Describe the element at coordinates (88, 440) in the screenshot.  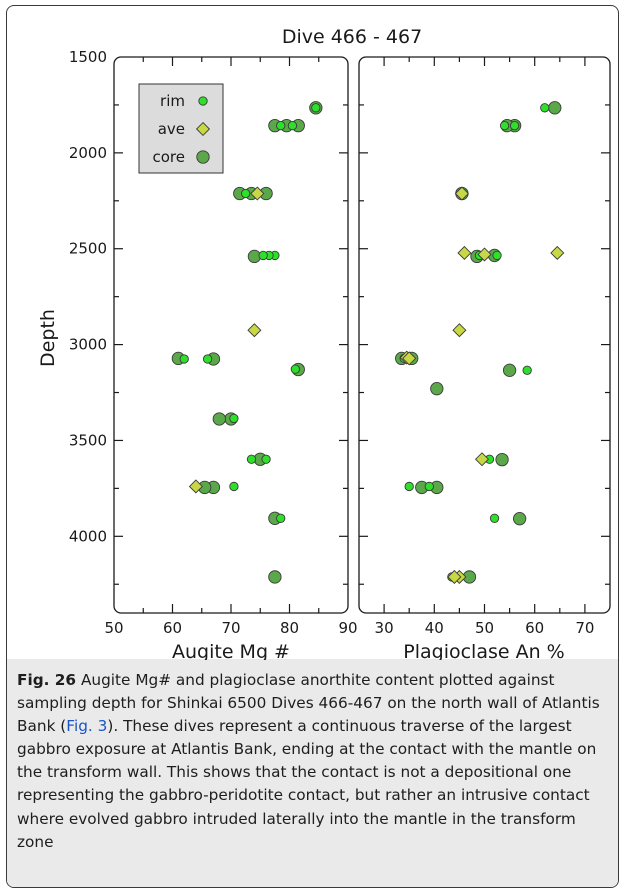
I see `y-tick-label: 3500` at that location.